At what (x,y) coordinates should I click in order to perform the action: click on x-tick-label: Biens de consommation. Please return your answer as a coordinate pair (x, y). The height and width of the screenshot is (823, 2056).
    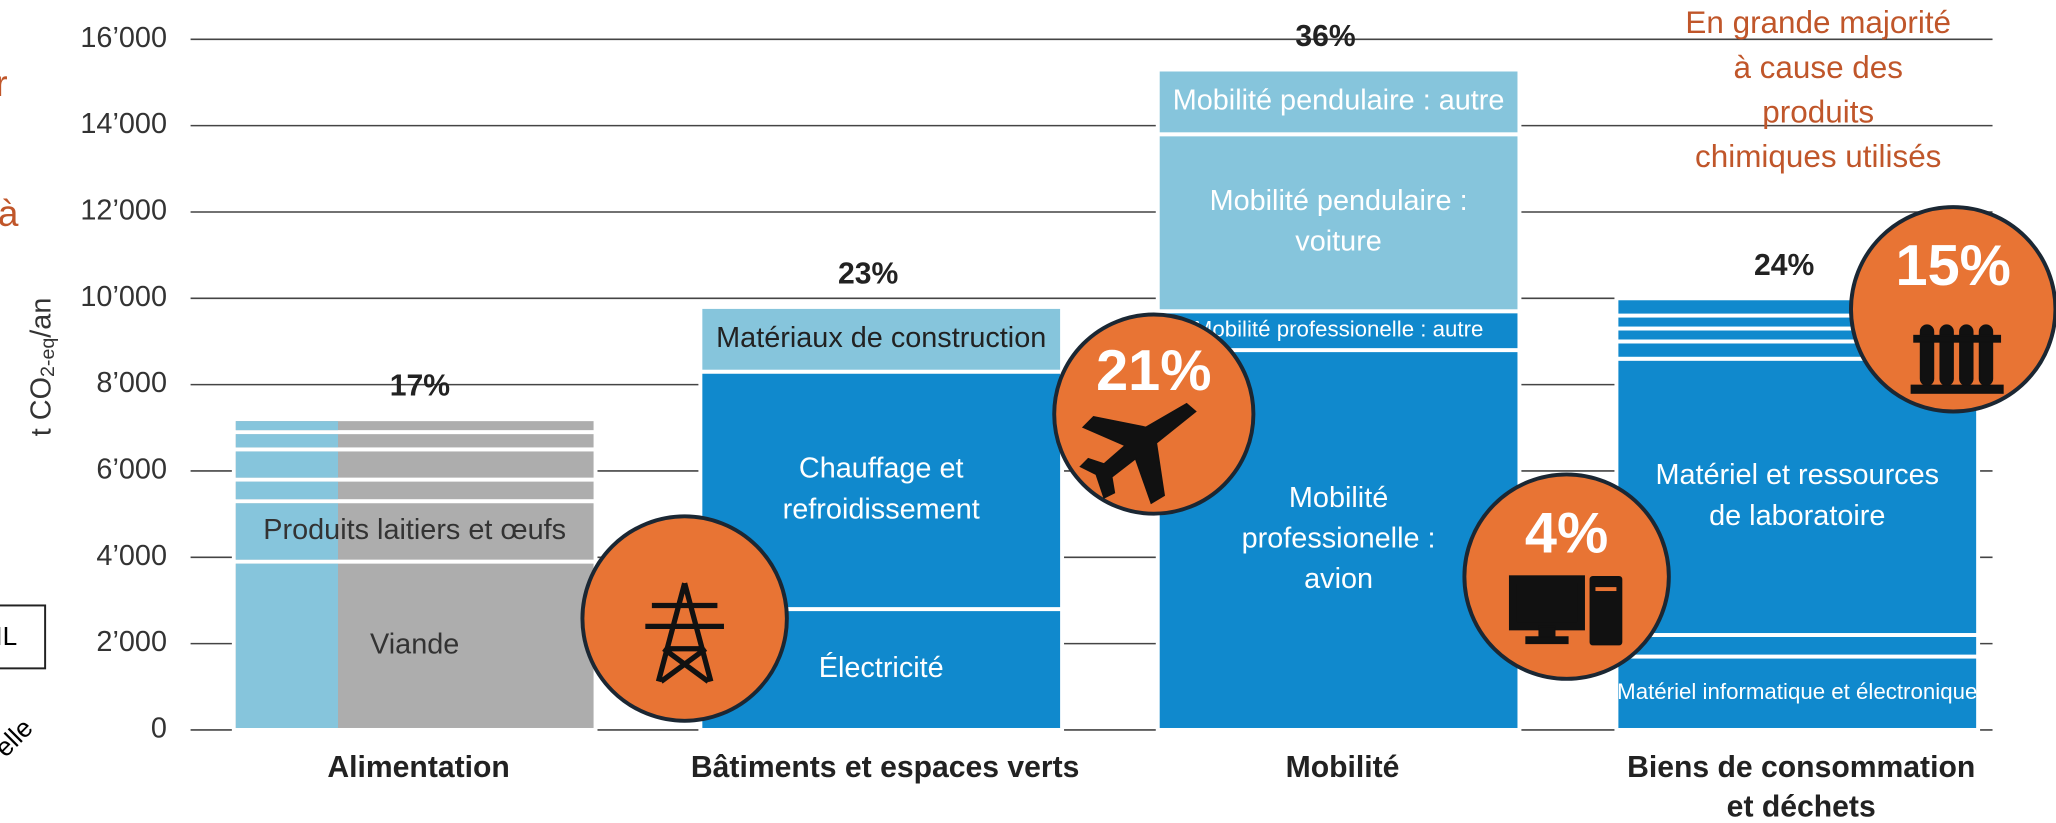
    Looking at the image, I should click on (1801, 767).